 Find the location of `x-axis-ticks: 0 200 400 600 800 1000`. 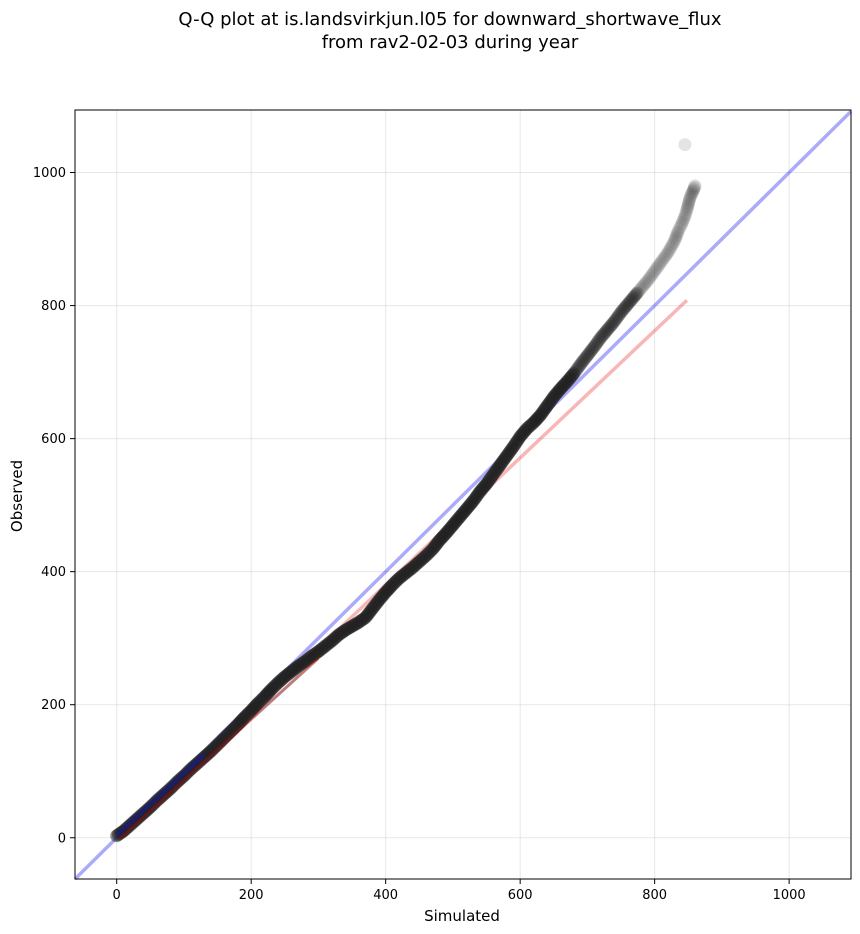

x-axis-ticks: 0 200 400 600 800 1000 is located at coordinates (459, 891).